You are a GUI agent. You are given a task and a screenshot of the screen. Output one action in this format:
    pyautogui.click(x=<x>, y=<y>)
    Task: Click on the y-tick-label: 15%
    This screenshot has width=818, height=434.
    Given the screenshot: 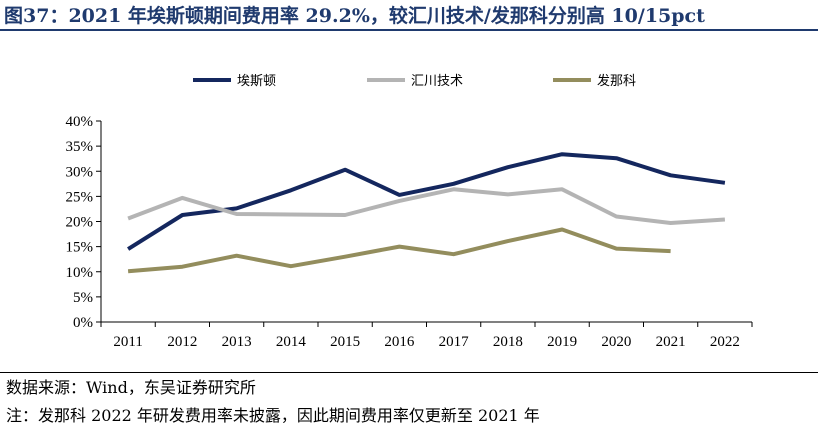 What is the action you would take?
    pyautogui.click(x=80, y=248)
    